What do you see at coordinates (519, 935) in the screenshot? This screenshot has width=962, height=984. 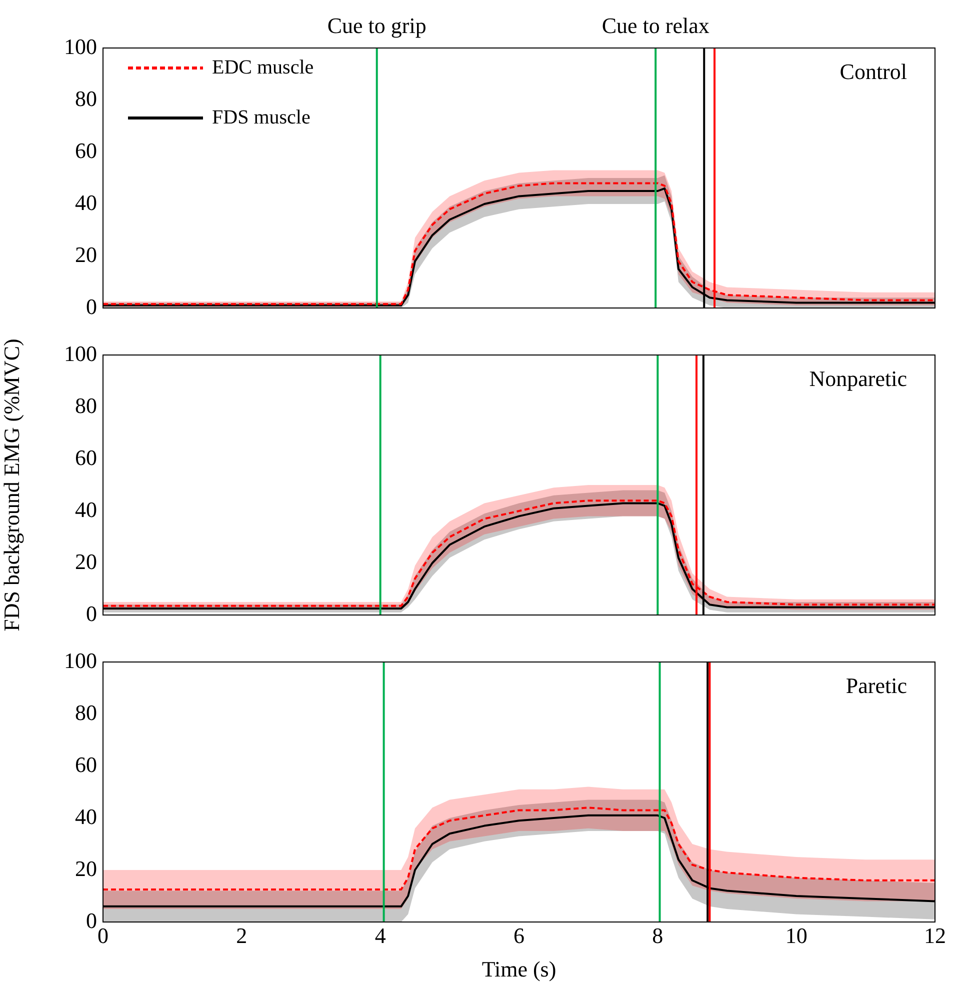 I see `x-tick-label: 6` at bounding box center [519, 935].